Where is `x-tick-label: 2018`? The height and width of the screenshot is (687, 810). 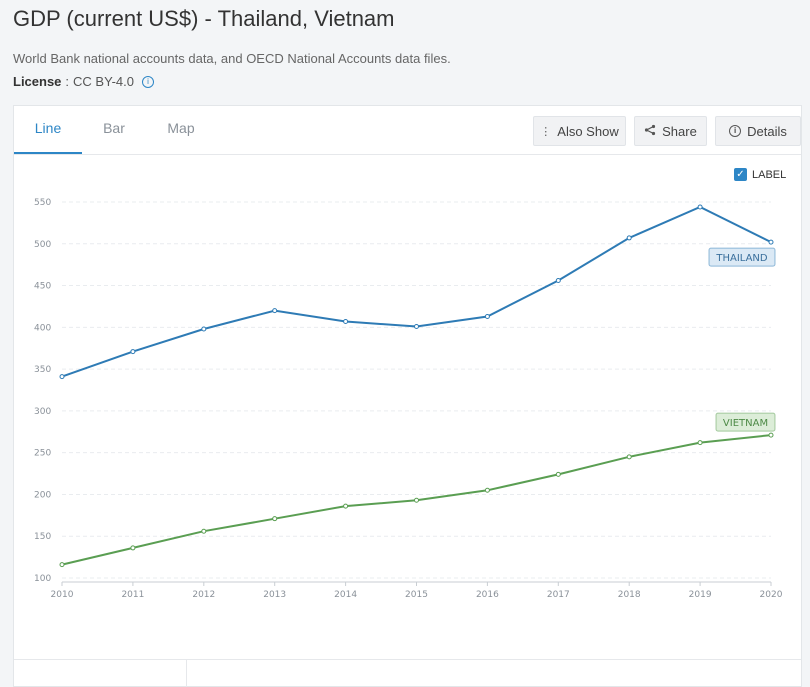
x-tick-label: 2018 is located at coordinates (629, 595).